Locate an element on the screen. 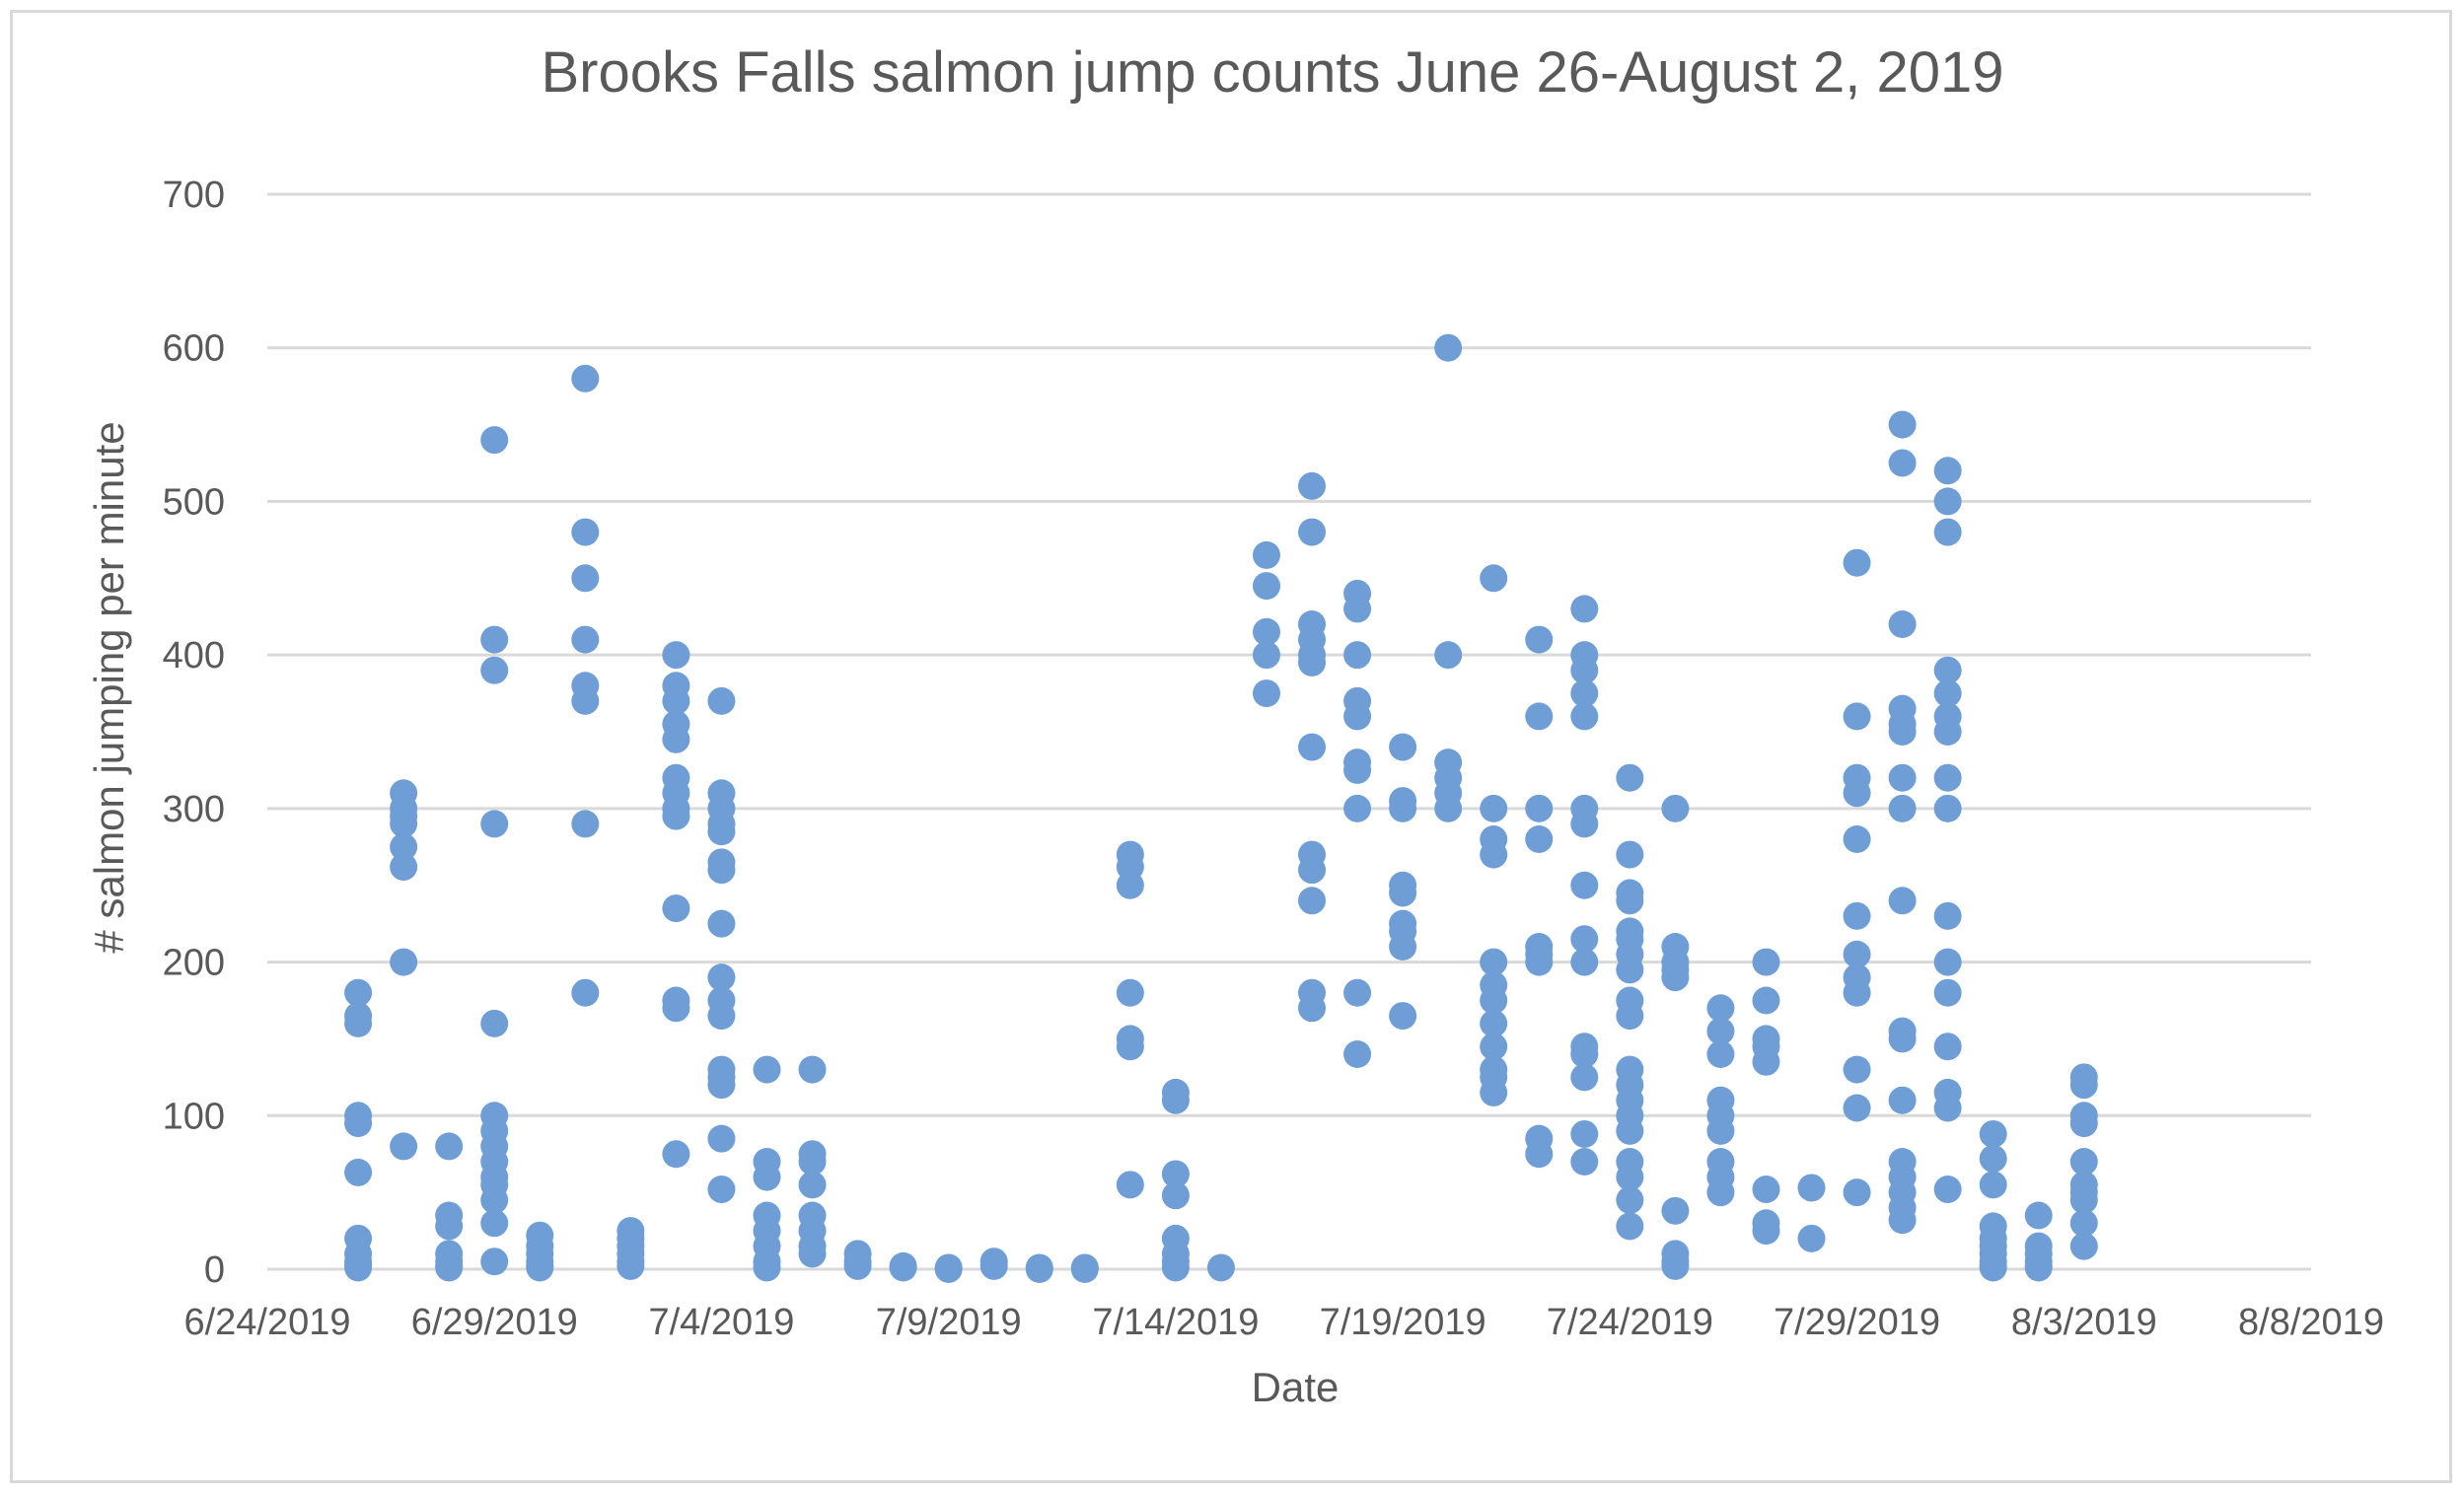  y-tick-label: 700 is located at coordinates (194, 195).